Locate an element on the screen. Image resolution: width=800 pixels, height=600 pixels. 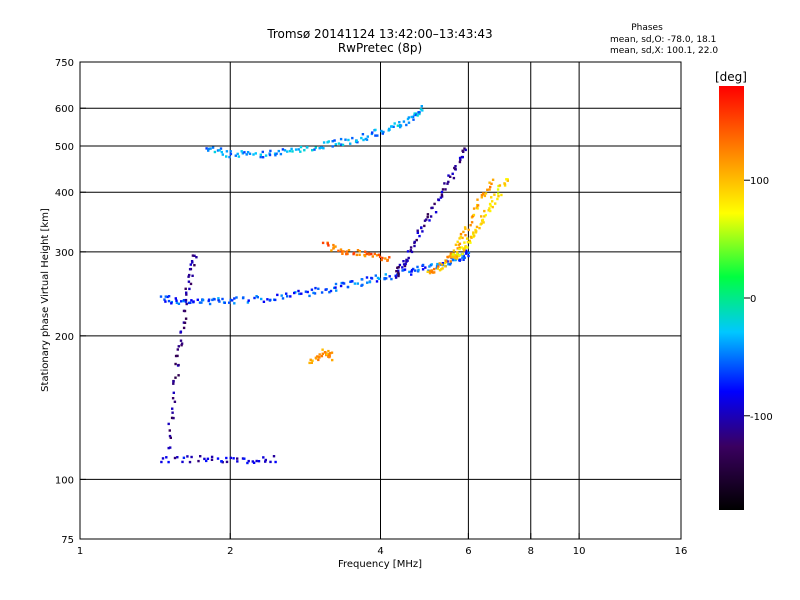
x-tick-label: 2 is located at coordinates (230, 551).